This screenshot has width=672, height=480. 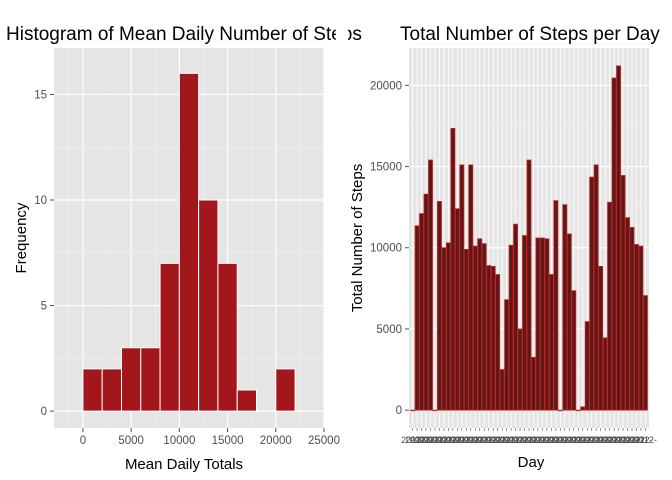 I want to click on histogram-x-tick-label: 20000, so click(x=276, y=441).